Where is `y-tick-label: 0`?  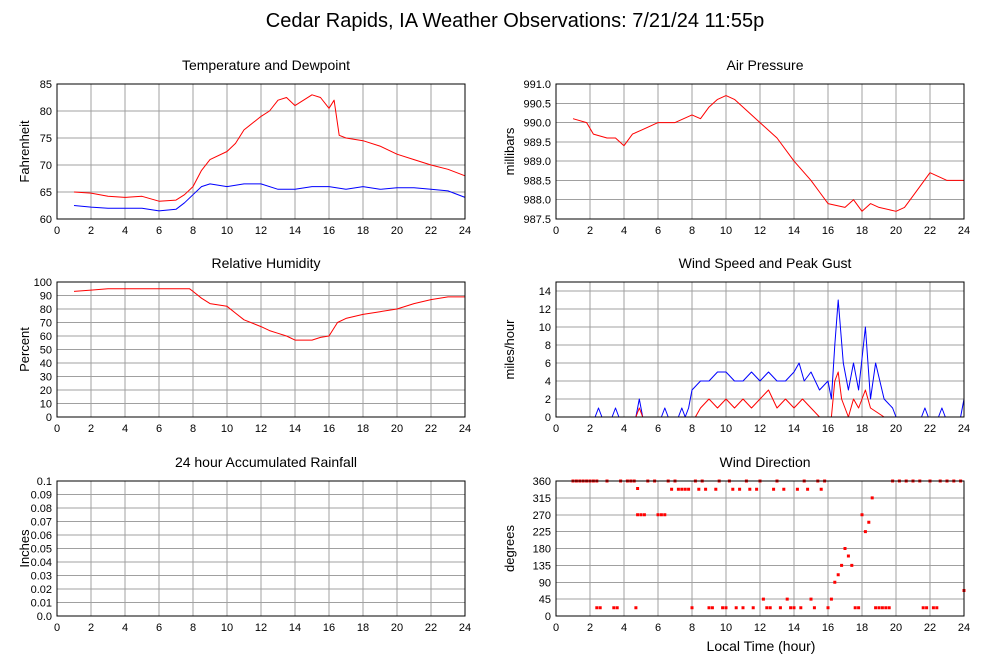 y-tick-label: 0 is located at coordinates (548, 418).